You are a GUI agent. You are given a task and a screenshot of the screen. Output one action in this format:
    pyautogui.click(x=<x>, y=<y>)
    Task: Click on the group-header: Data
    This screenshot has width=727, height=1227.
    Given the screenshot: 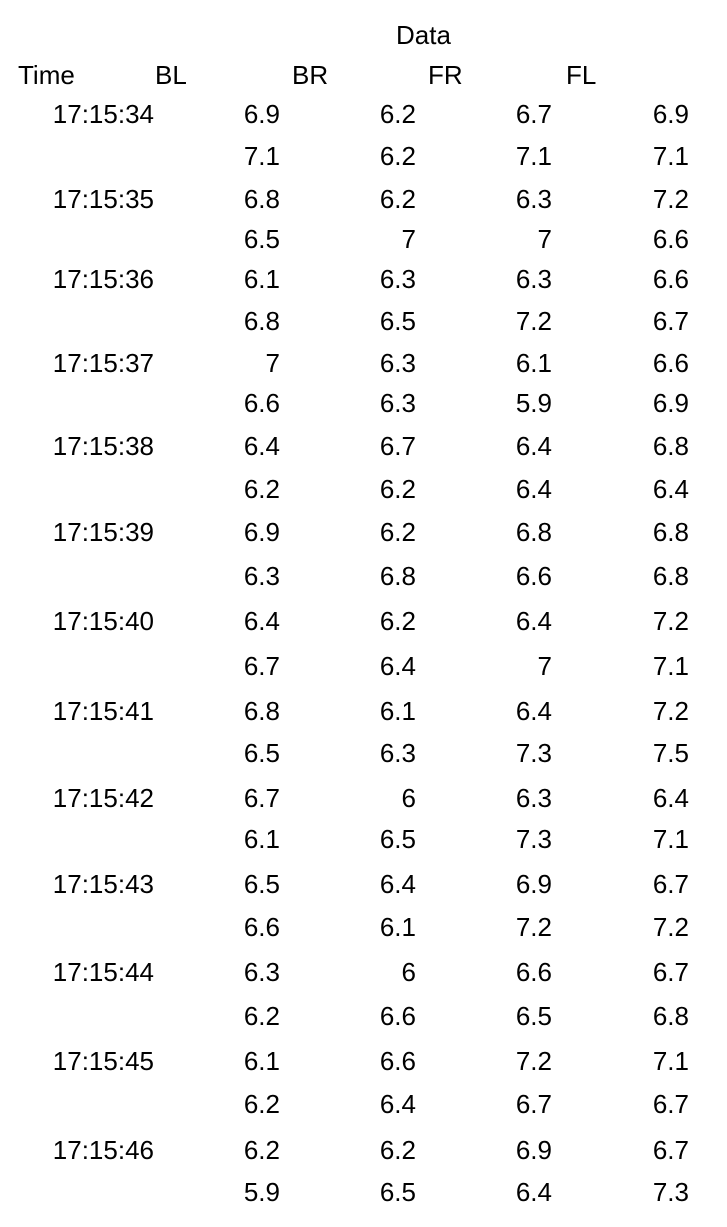 What is the action you would take?
    pyautogui.click(x=423, y=35)
    